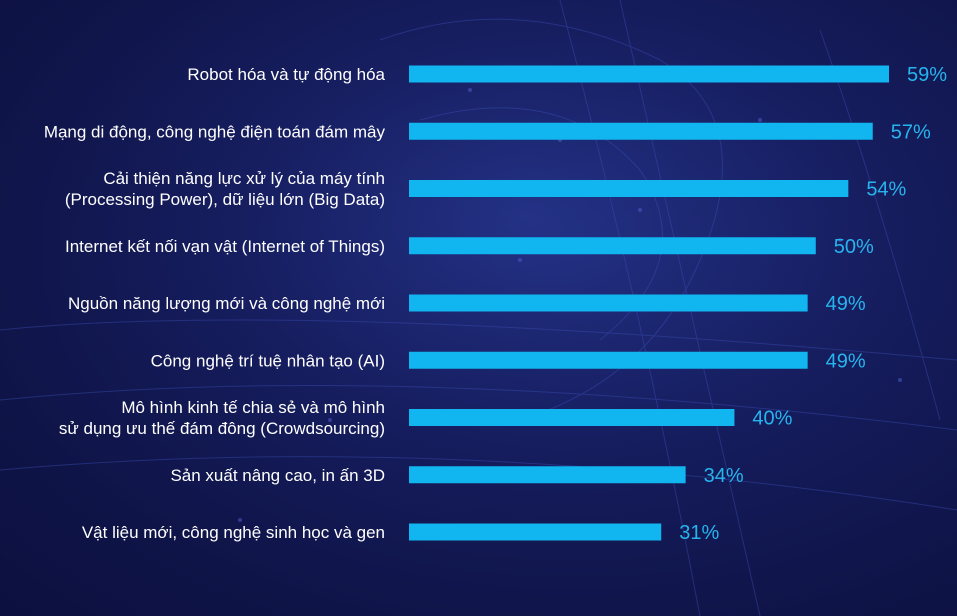  Describe the element at coordinates (233, 532) in the screenshot. I see `category-label-9: Vật liệu mới, công nghệ sinh học và gen` at that location.